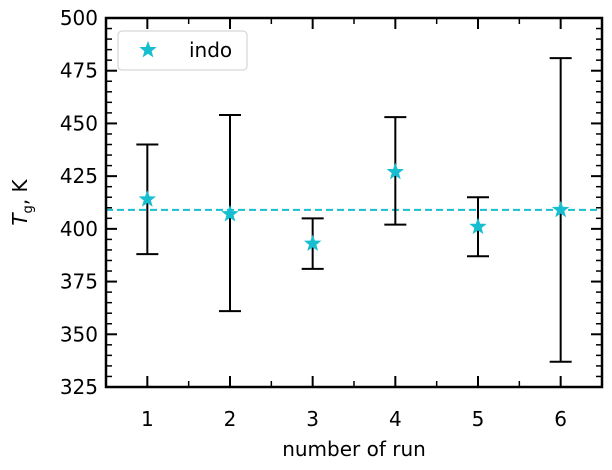 The height and width of the screenshot is (470, 612). Describe the element at coordinates (79, 202) in the screenshot. I see `y-tick-labels: 325 350 375 400 425 450 475 500` at that location.